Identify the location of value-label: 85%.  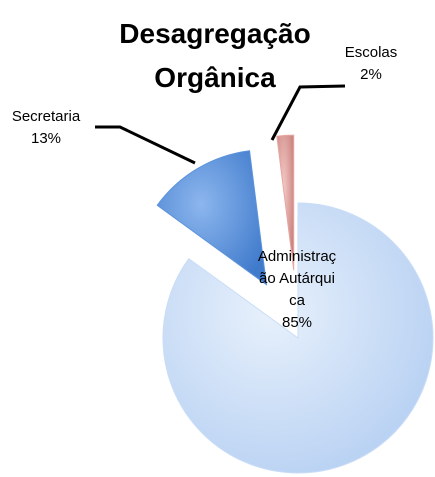
(297, 322).